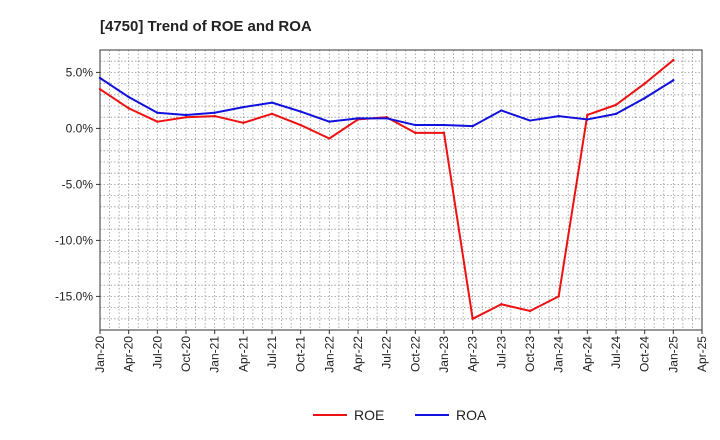 The image size is (720, 440). I want to click on x-tick-label: Jul-23, so click(501, 352).